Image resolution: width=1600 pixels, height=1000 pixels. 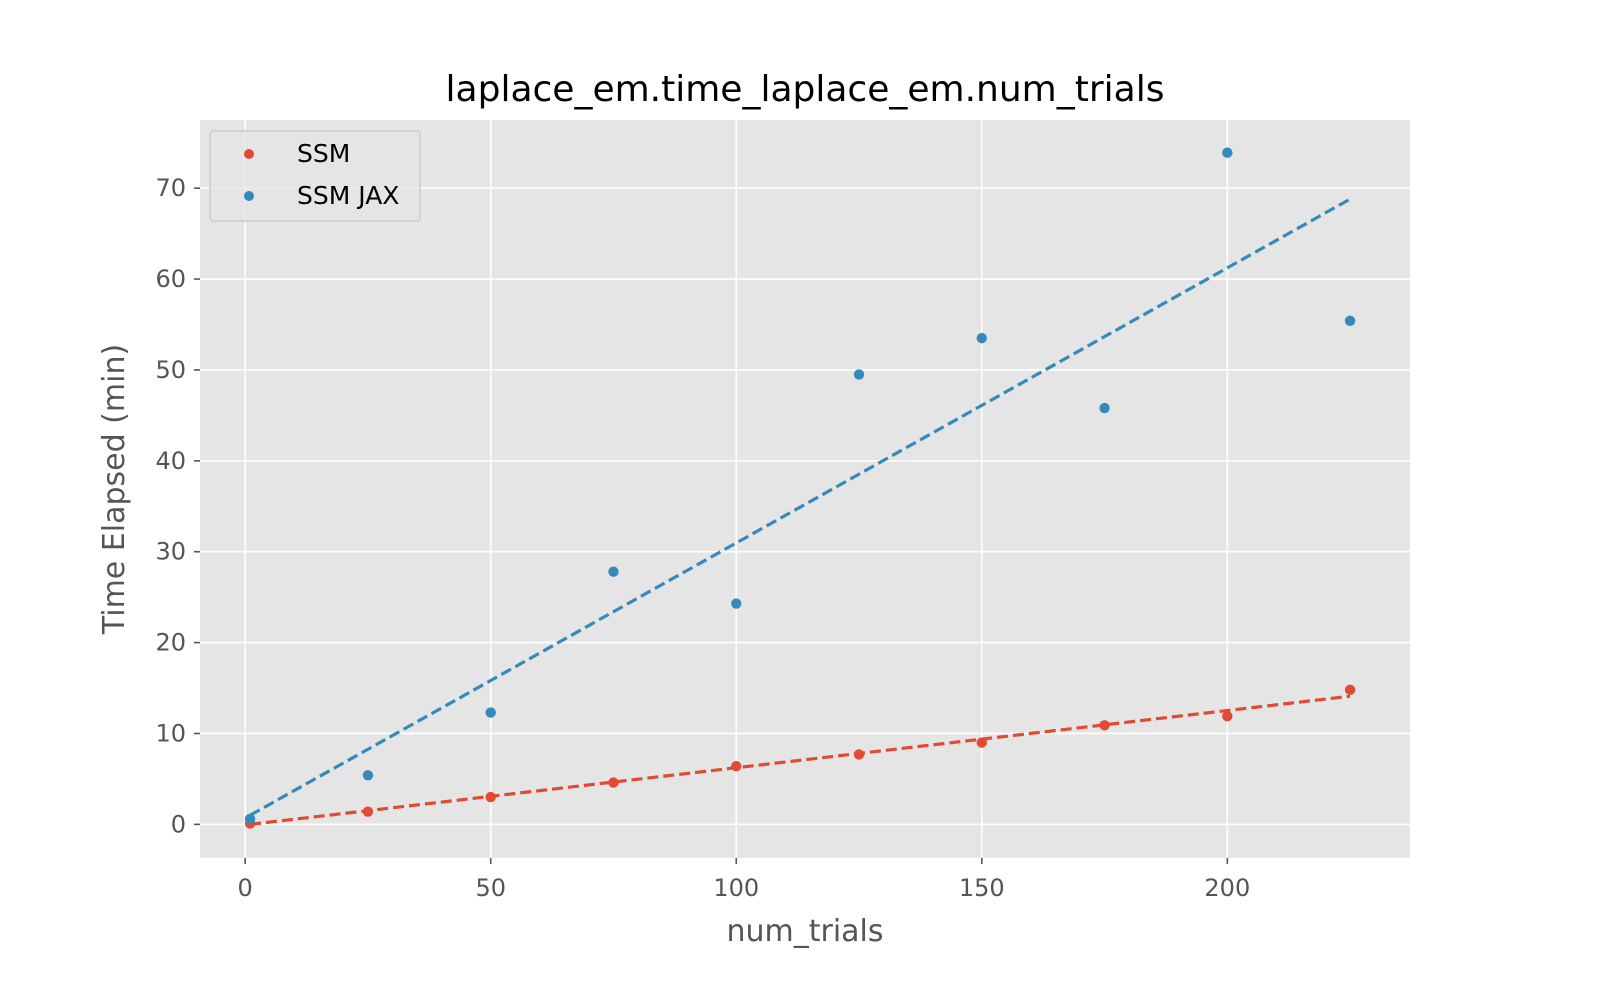 I want to click on legend-marker-ssm, so click(x=249, y=154).